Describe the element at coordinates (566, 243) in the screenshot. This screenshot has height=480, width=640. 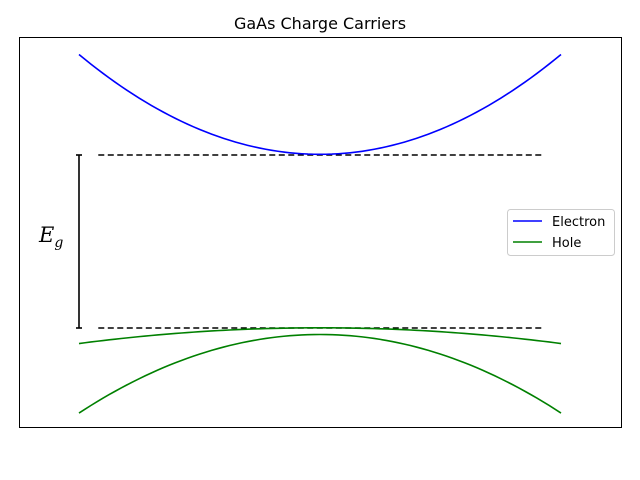
I see `legend-label-hole: Hole` at that location.